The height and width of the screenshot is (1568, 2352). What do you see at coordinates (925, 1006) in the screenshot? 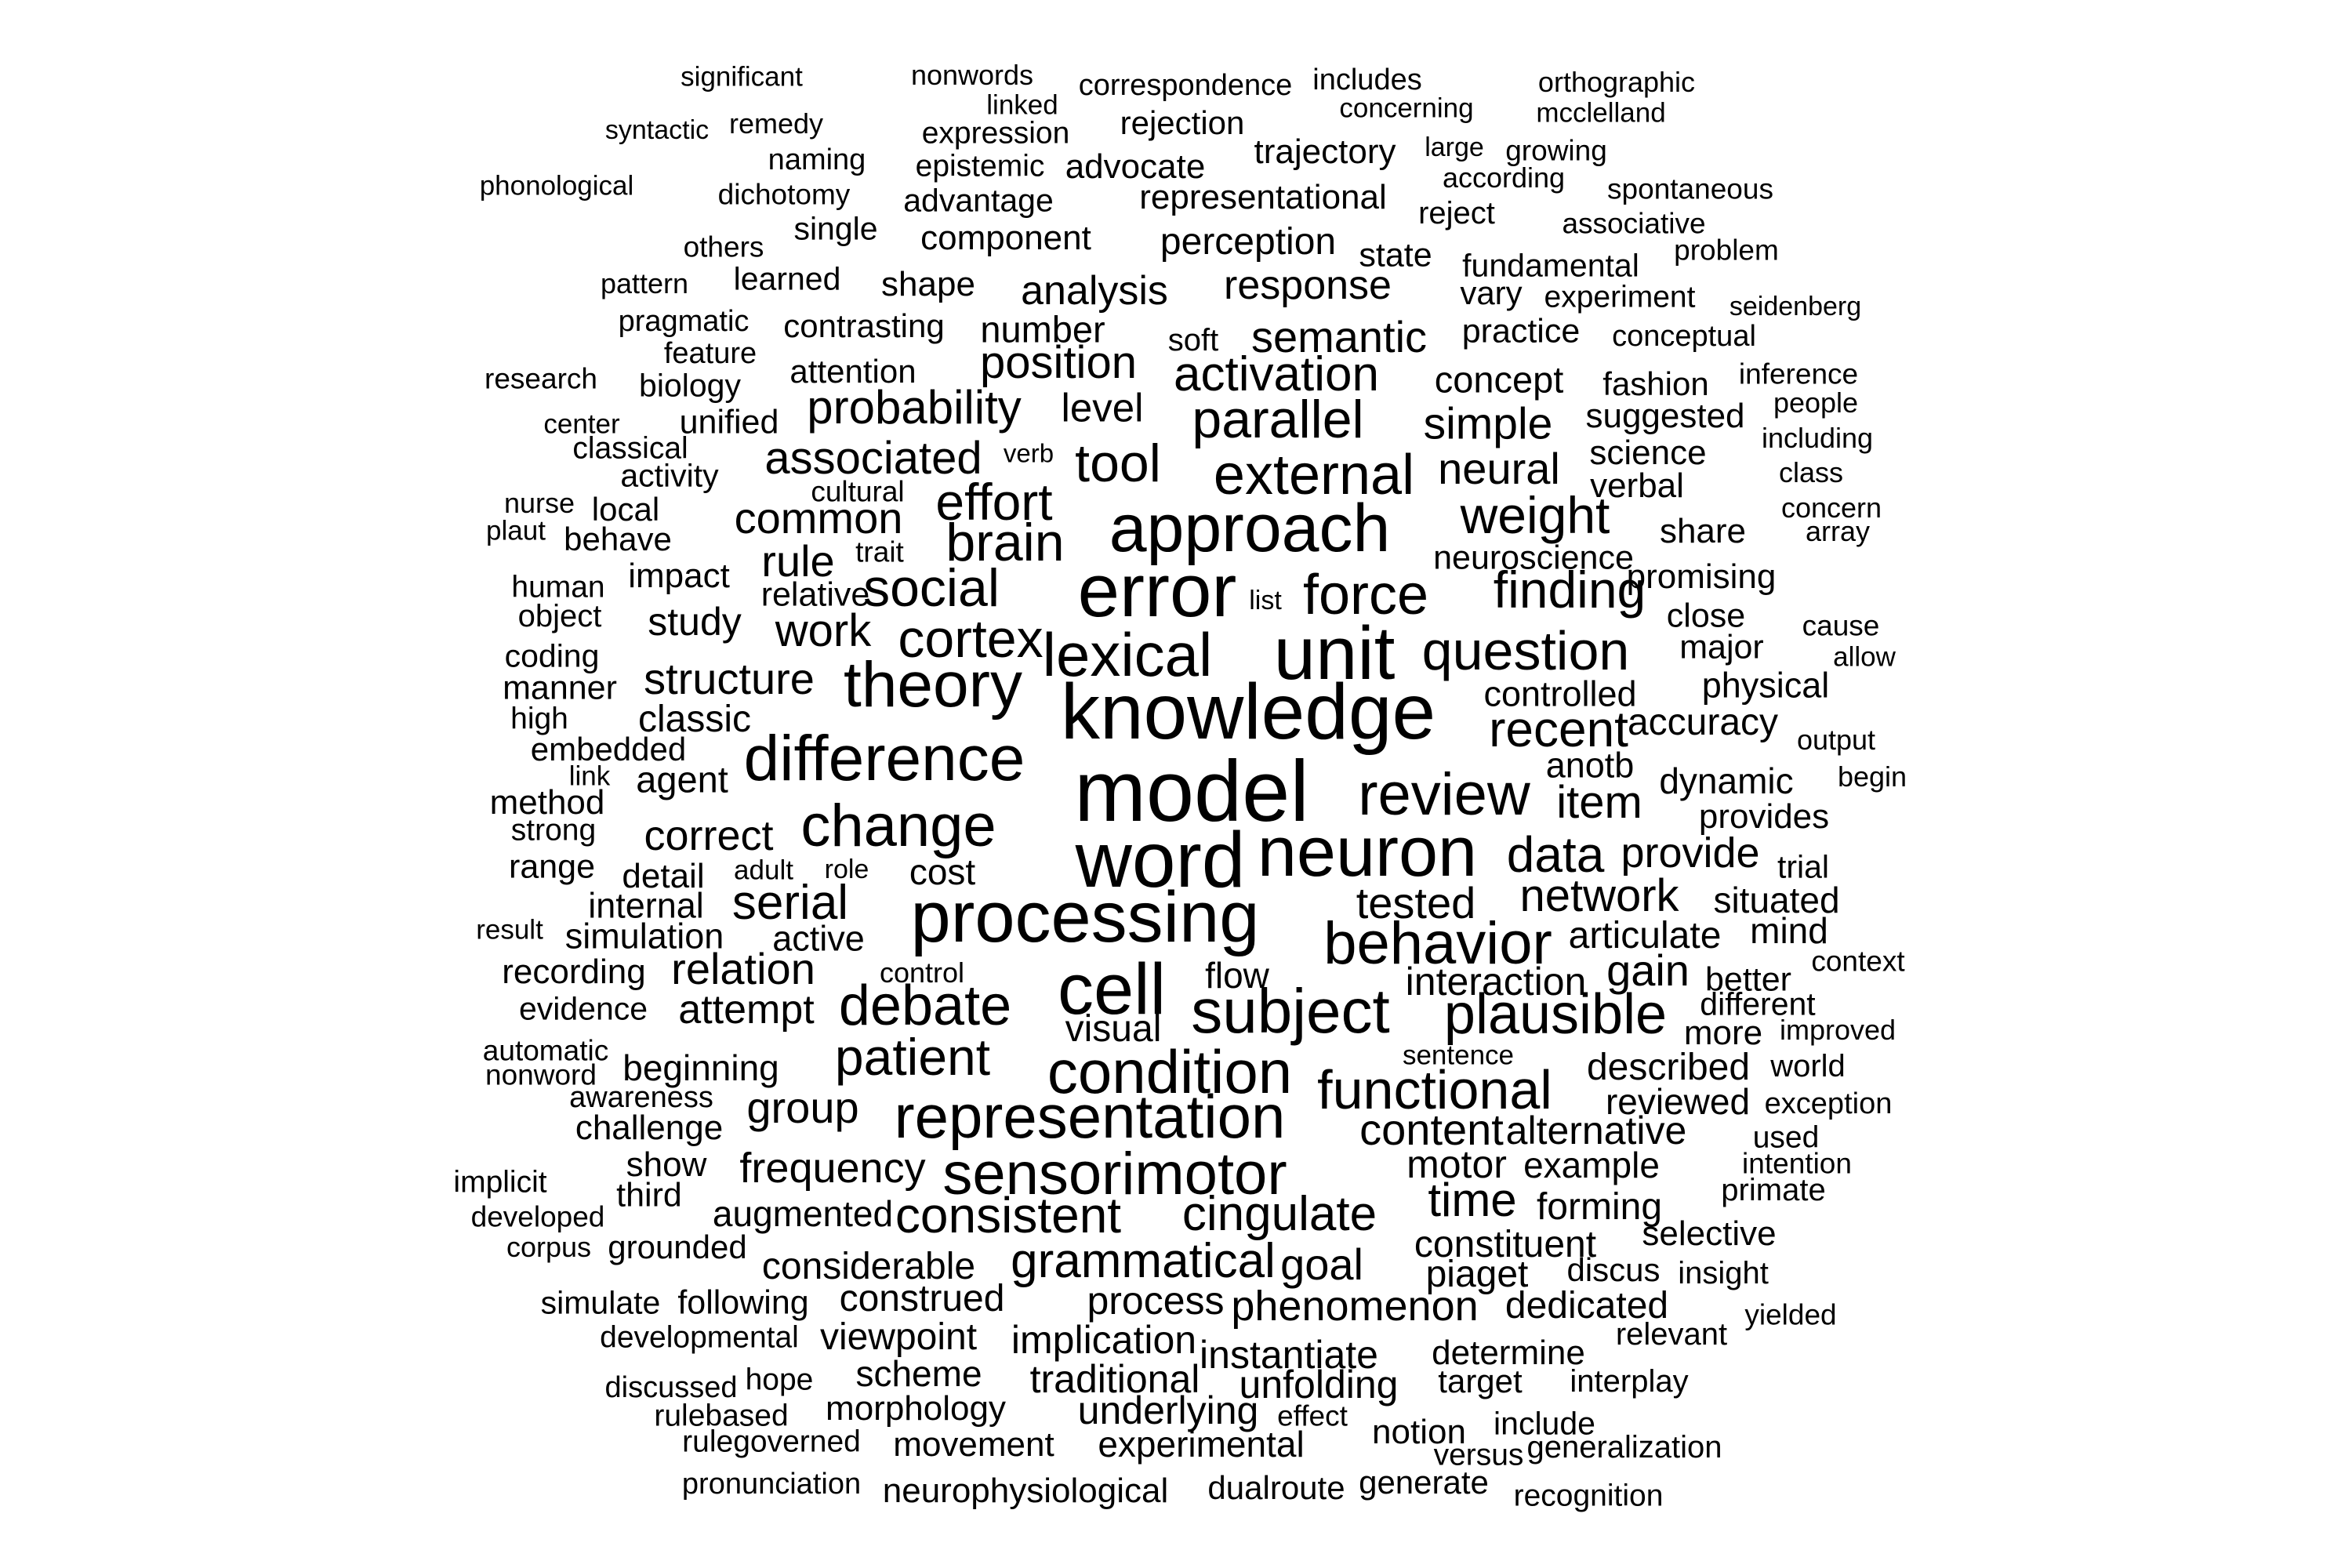
I see `word: debate` at bounding box center [925, 1006].